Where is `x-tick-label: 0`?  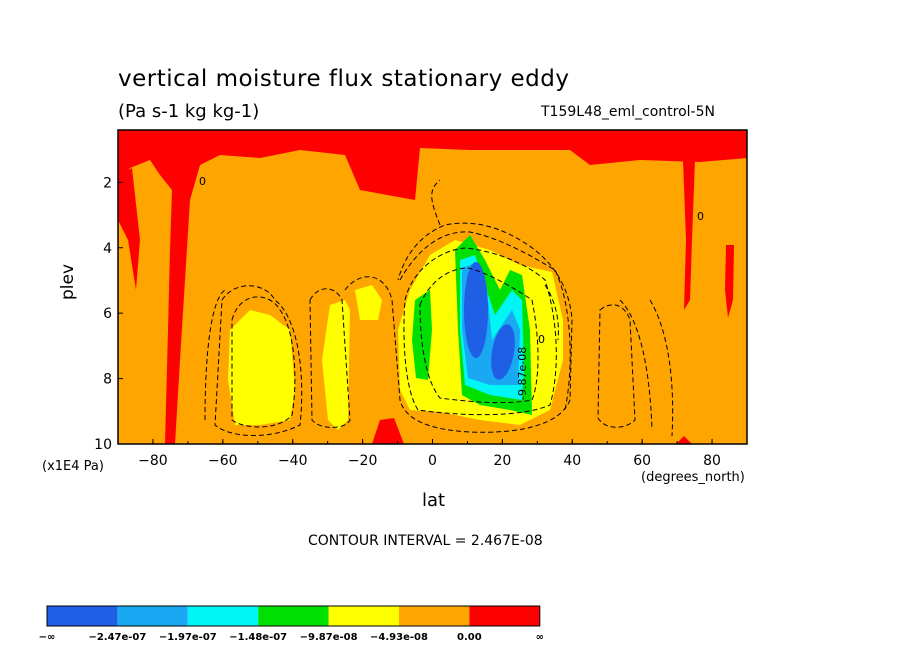
x-tick-label: 0 is located at coordinates (432, 461).